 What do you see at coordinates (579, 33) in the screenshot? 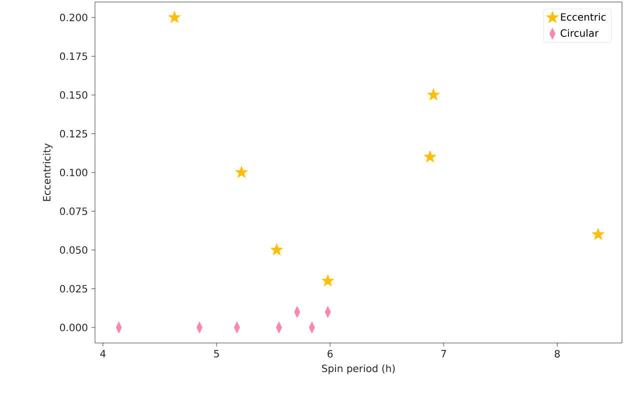
I see `legend-label: Circular` at bounding box center [579, 33].